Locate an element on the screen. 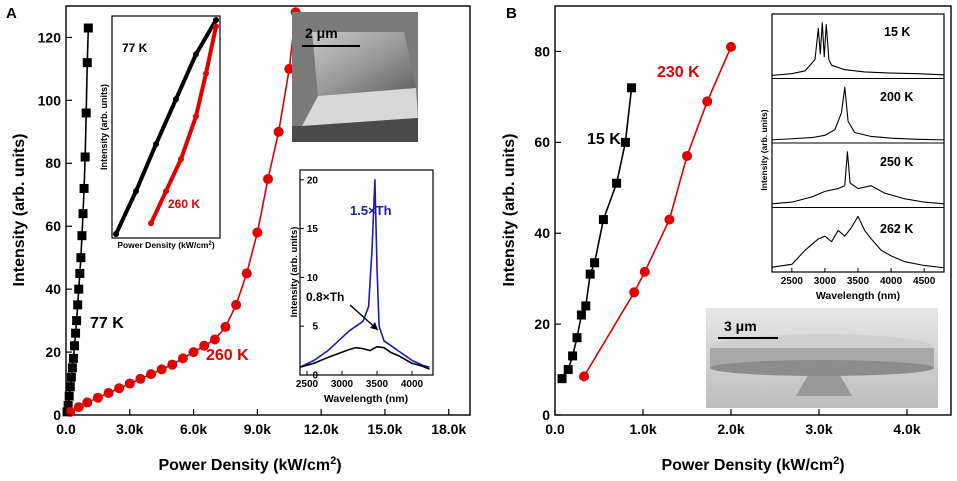  panel-a-y-axis-label: Intensity (arb. units) is located at coordinates (19, 210).